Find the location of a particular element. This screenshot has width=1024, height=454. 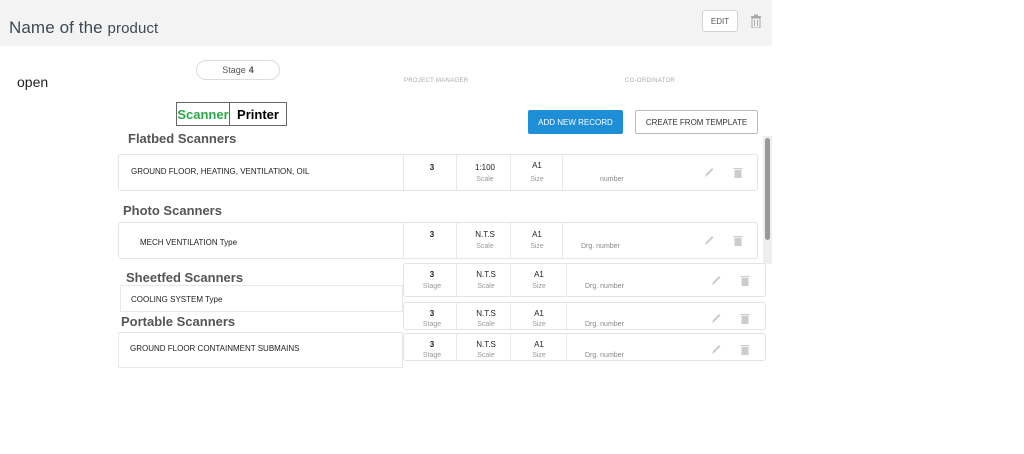

row-label: GROUND FLOOR CONTAINMENT SUBMAINS is located at coordinates (215, 348).